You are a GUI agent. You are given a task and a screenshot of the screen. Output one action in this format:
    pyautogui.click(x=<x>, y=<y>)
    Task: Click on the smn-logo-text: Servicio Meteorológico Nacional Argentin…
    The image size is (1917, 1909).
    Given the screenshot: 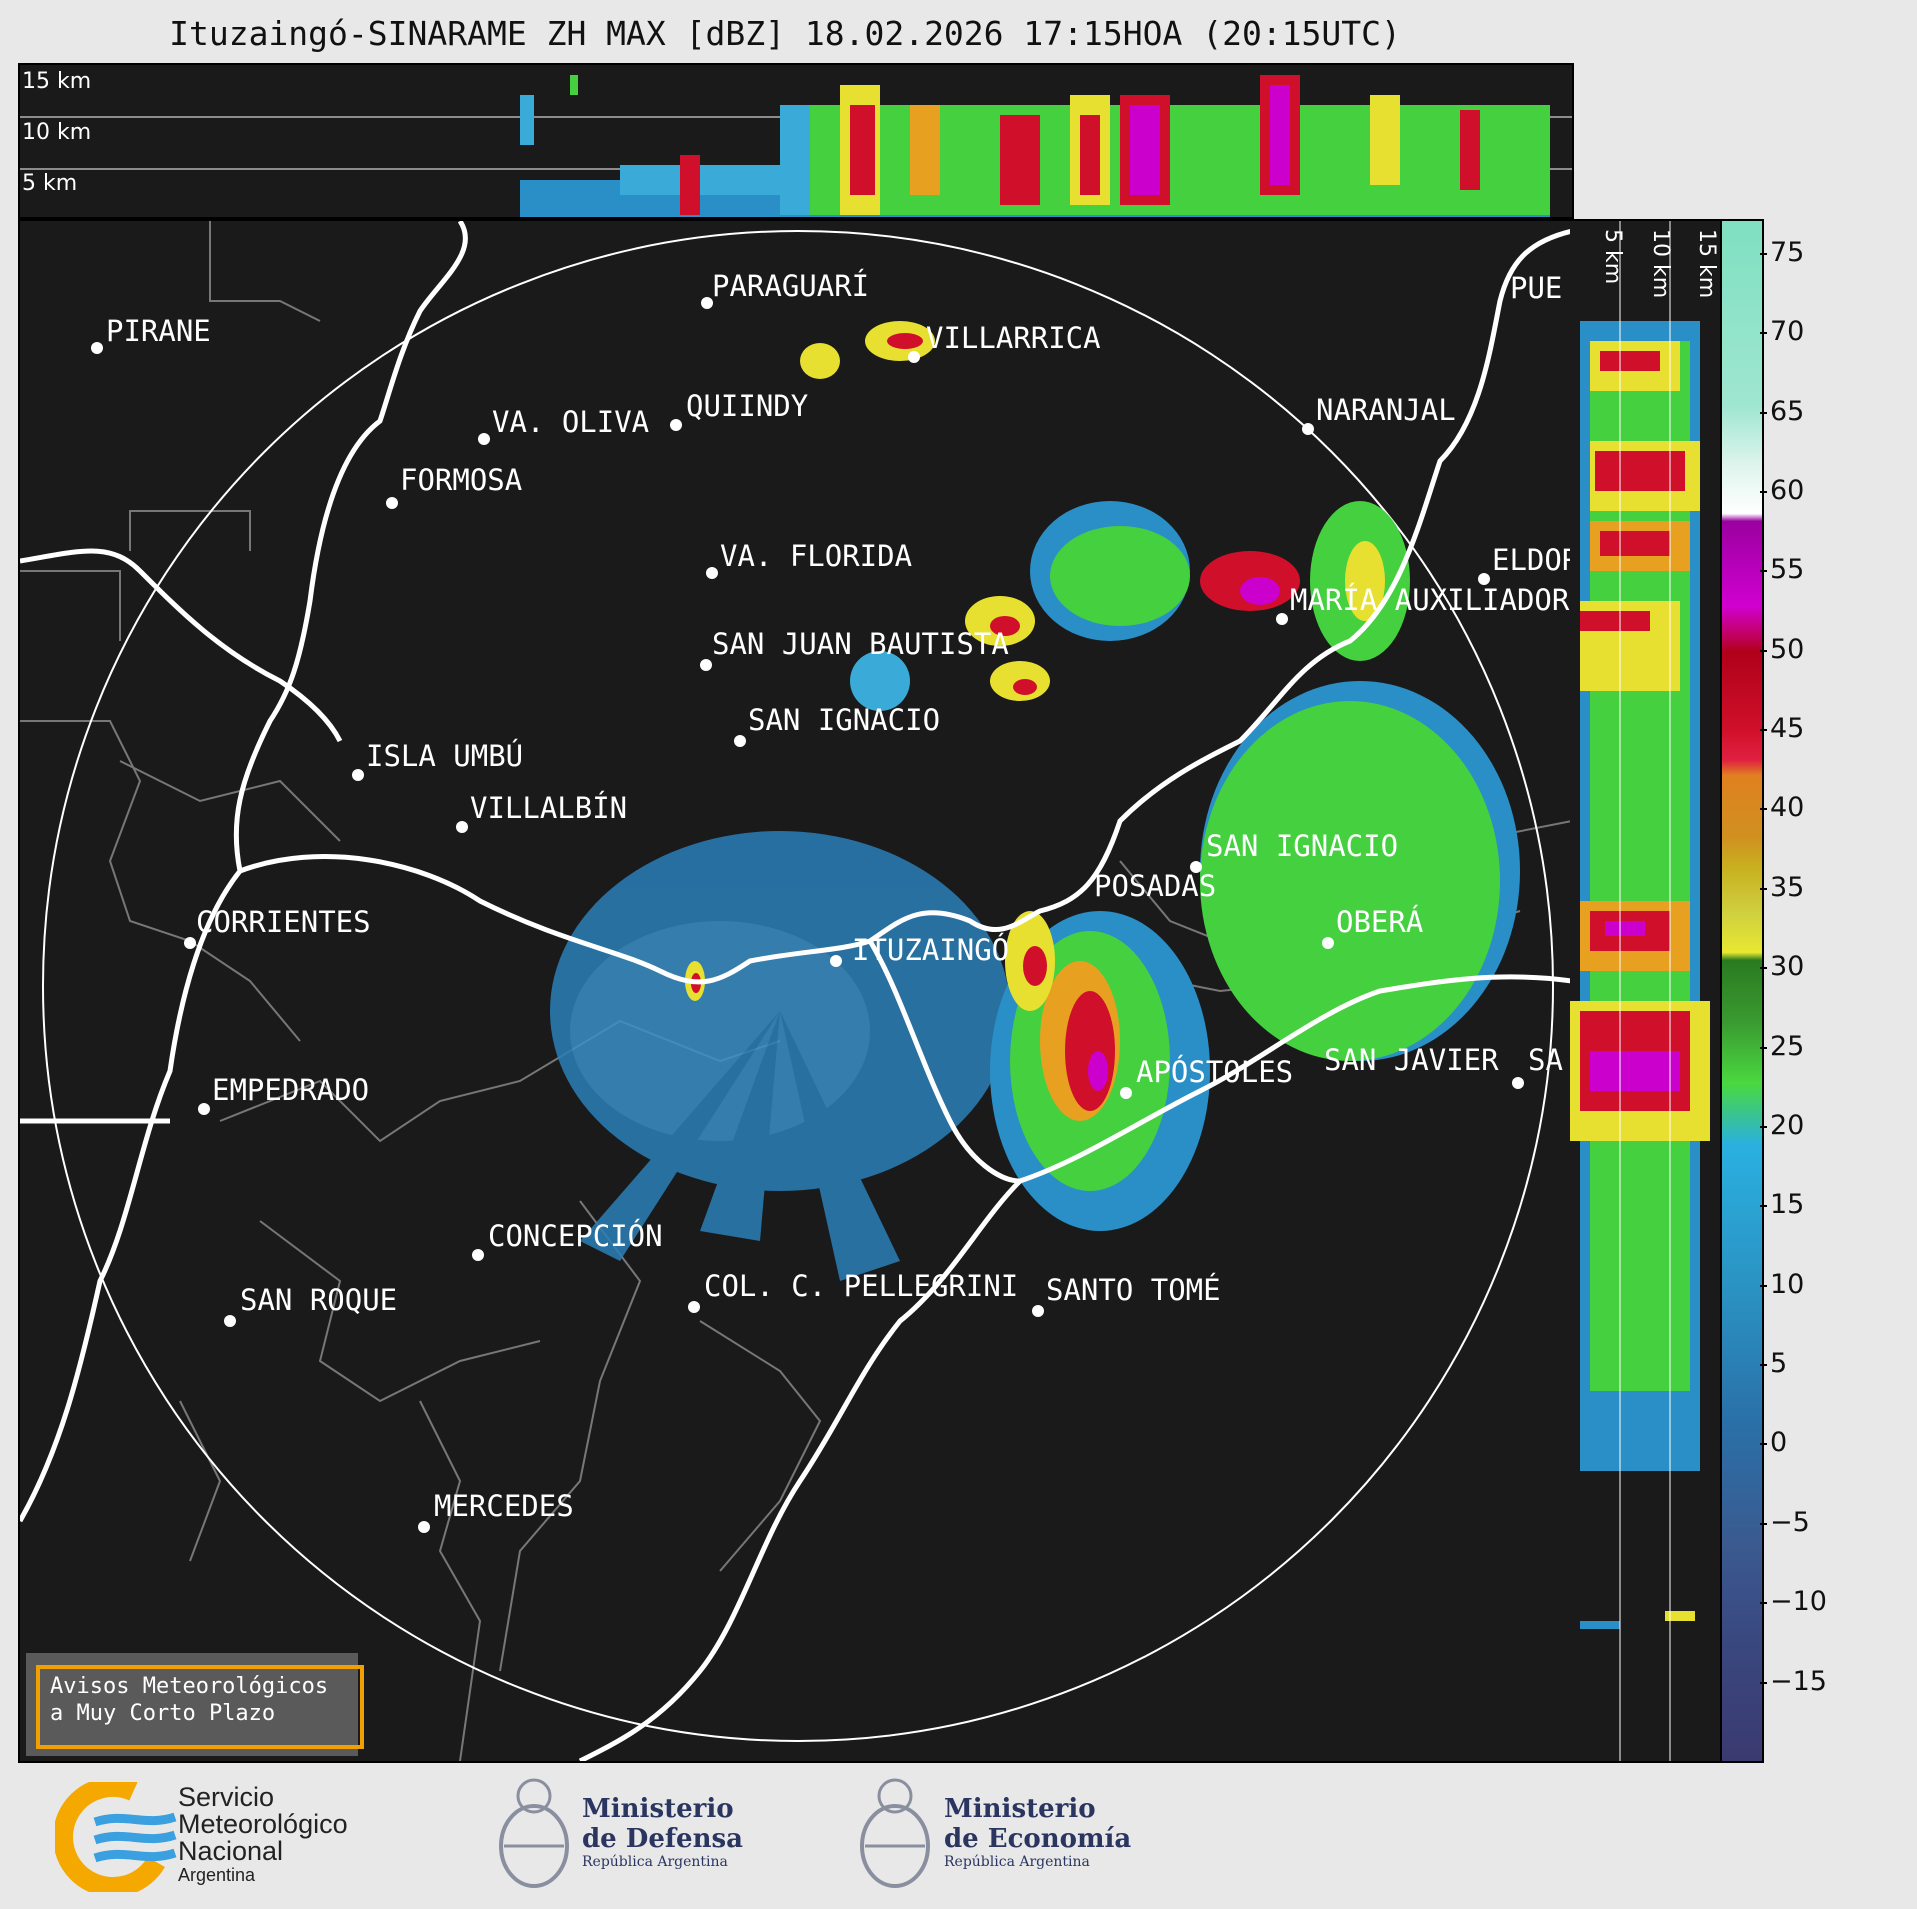 What is the action you would take?
    pyautogui.click(x=263, y=1834)
    